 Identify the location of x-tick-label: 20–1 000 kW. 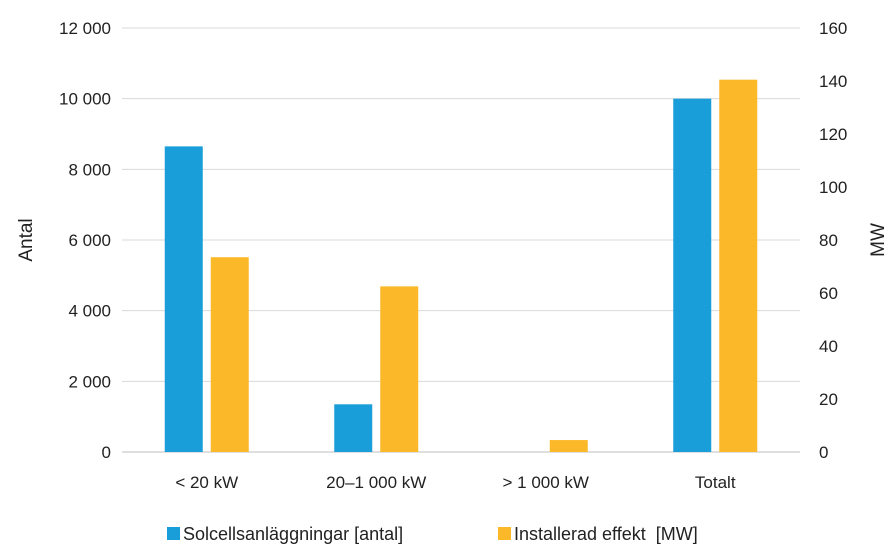
(376, 482).